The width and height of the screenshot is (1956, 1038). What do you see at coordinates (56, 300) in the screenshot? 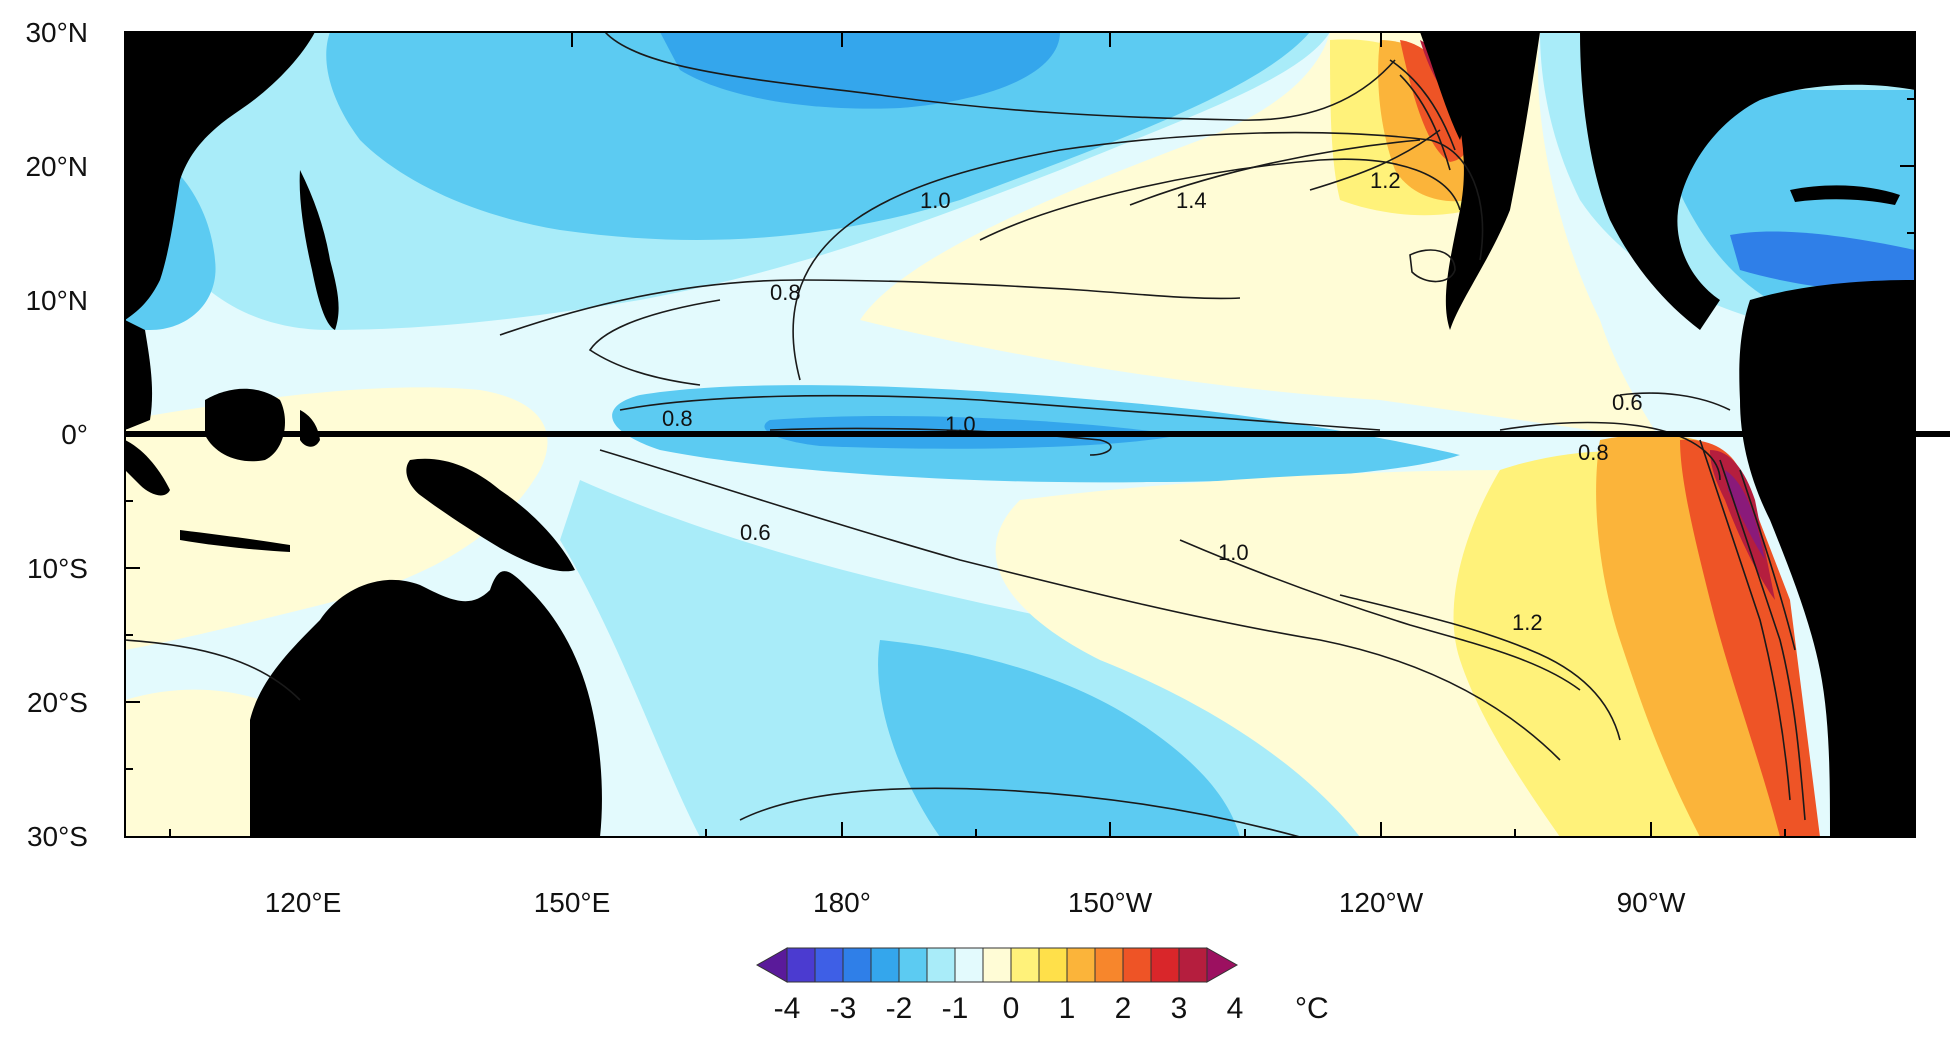
I see `lat-label: 10°N` at bounding box center [56, 300].